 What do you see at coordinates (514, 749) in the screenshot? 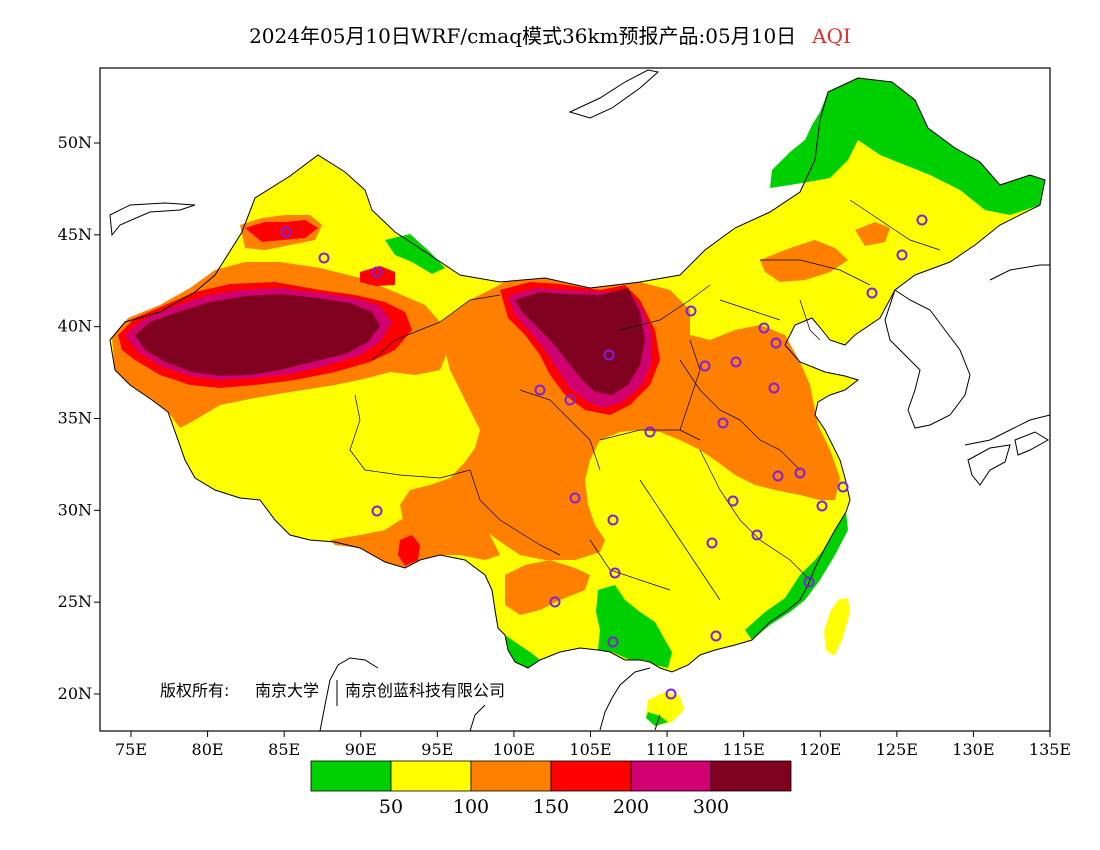
I see `lon-tick-label: 100E` at bounding box center [514, 749].